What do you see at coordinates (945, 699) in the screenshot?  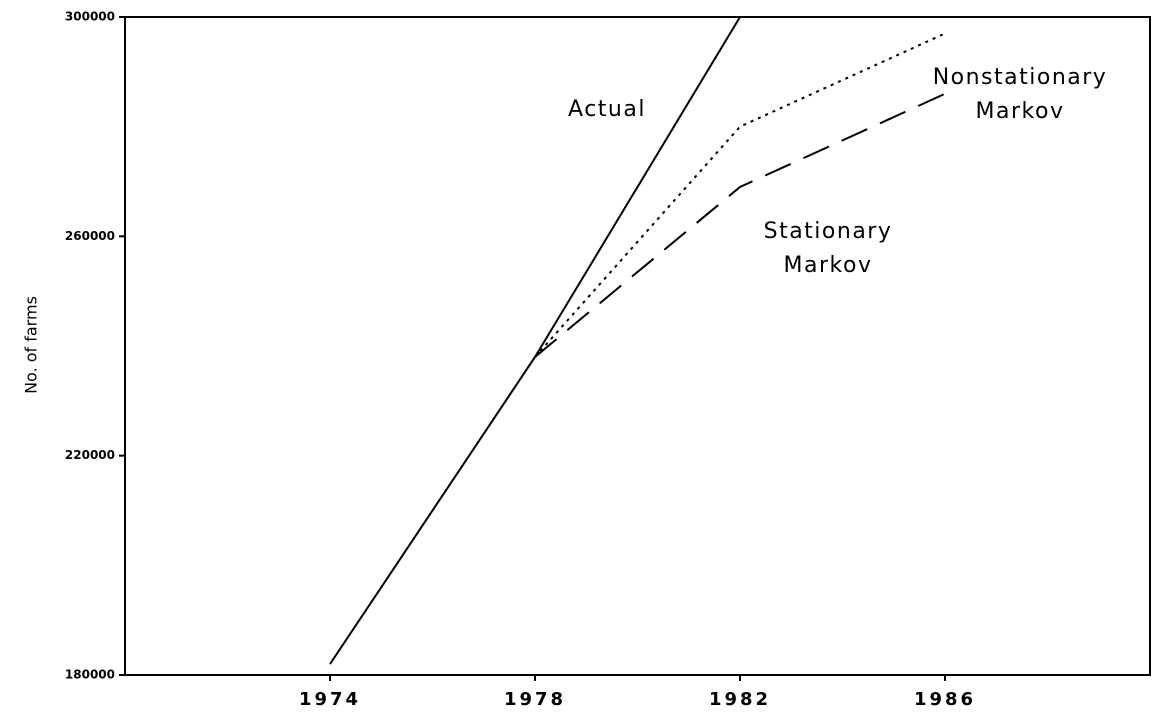 I see `x-tick-label: 1986` at bounding box center [945, 699].